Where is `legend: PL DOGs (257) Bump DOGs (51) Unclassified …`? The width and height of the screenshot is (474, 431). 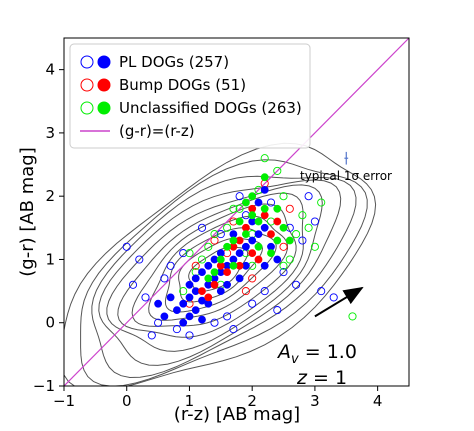
legend: PL DOGs (257) Bump DOGs (51) Unclassified … is located at coordinates (190, 96).